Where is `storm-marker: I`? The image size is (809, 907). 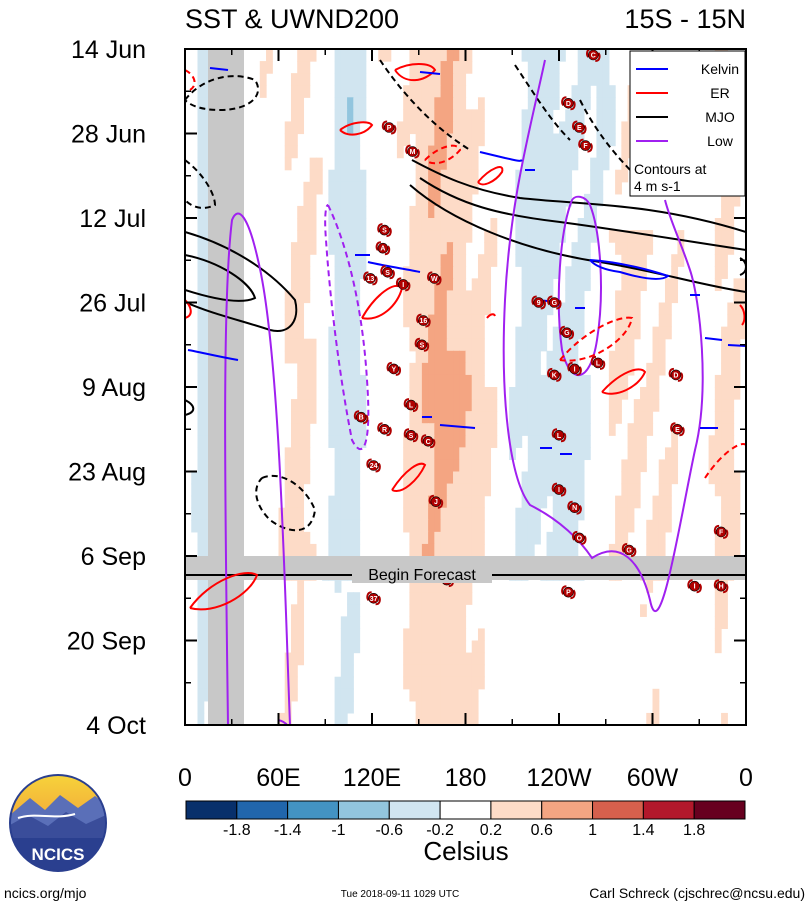
storm-marker: I is located at coordinates (559, 489).